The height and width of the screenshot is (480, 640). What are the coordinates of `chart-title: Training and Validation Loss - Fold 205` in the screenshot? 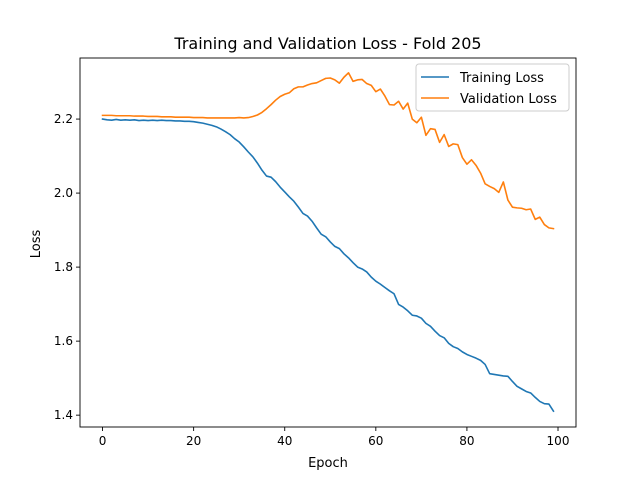 It's located at (327, 43).